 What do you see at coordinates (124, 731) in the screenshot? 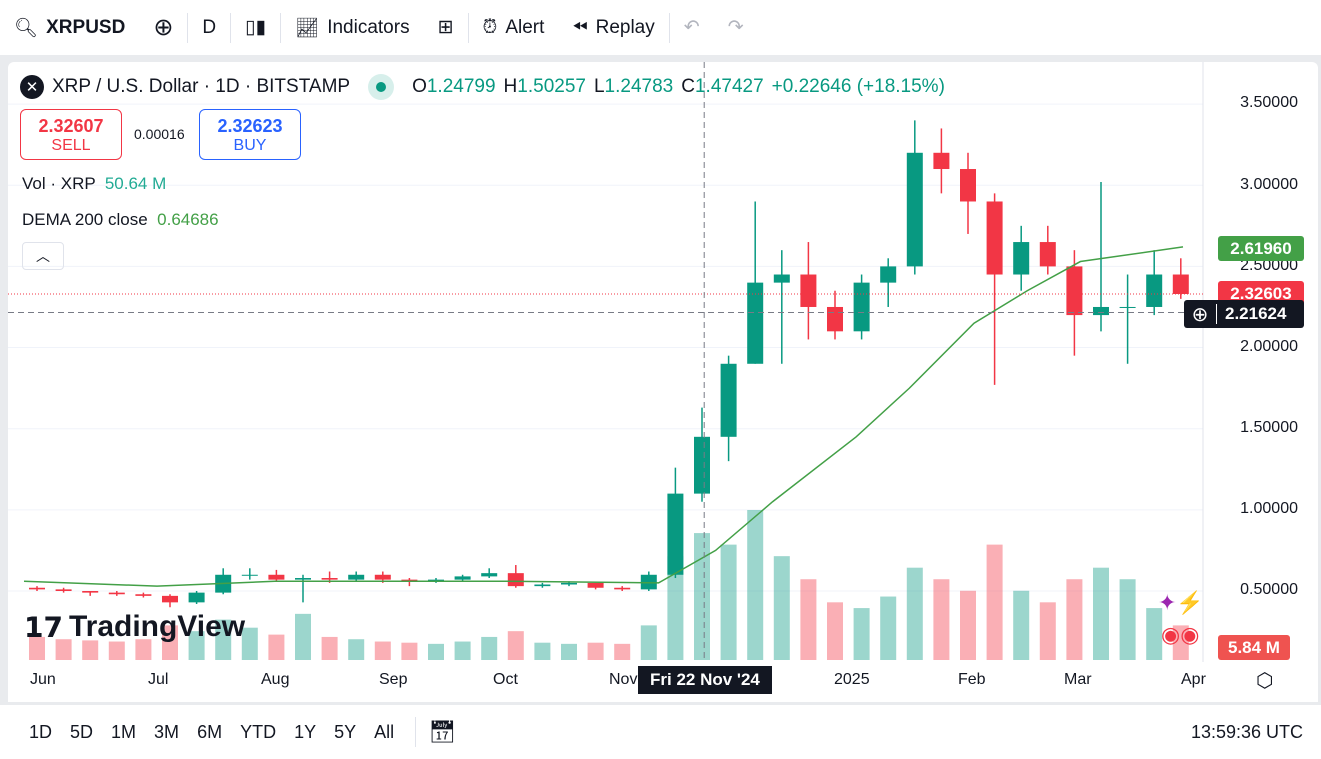
I see `range-1m: 1M` at bounding box center [124, 731].